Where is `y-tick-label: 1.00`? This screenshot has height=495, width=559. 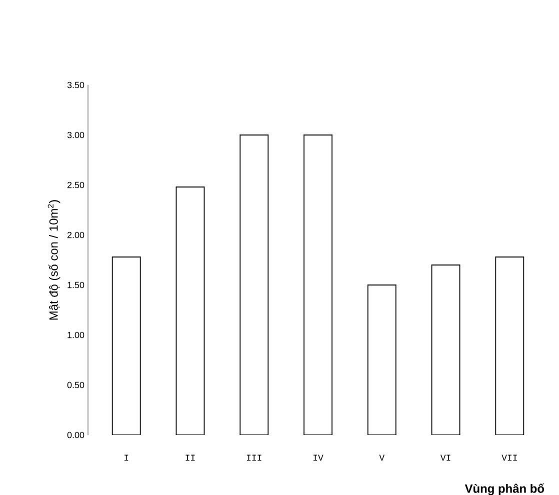 y-tick-label: 1.00 is located at coordinates (76, 335).